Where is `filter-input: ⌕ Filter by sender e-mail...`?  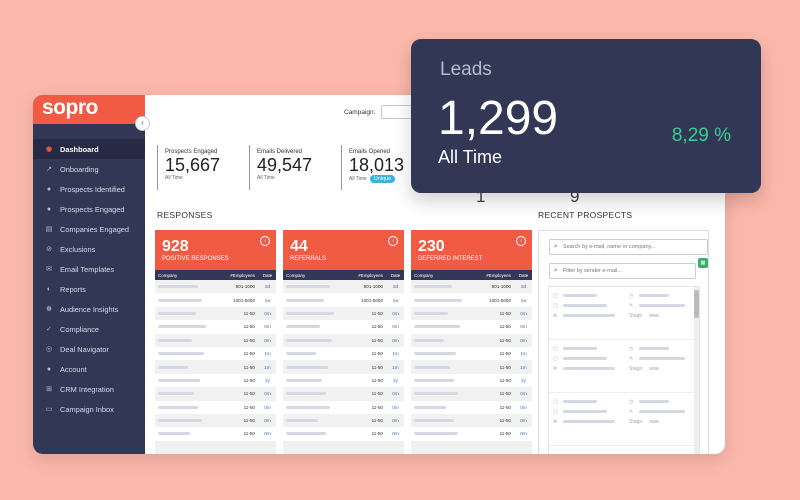
filter-input: ⌕ Filter by sender e-mail... is located at coordinates (622, 271).